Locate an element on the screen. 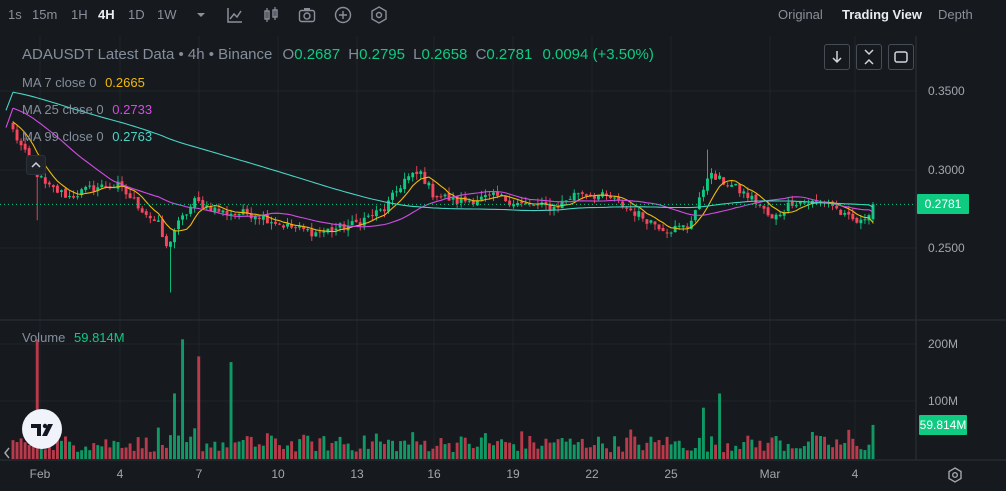 Image resolution: width=1006 pixels, height=491 pixels. scroll-down-button is located at coordinates (837, 57).